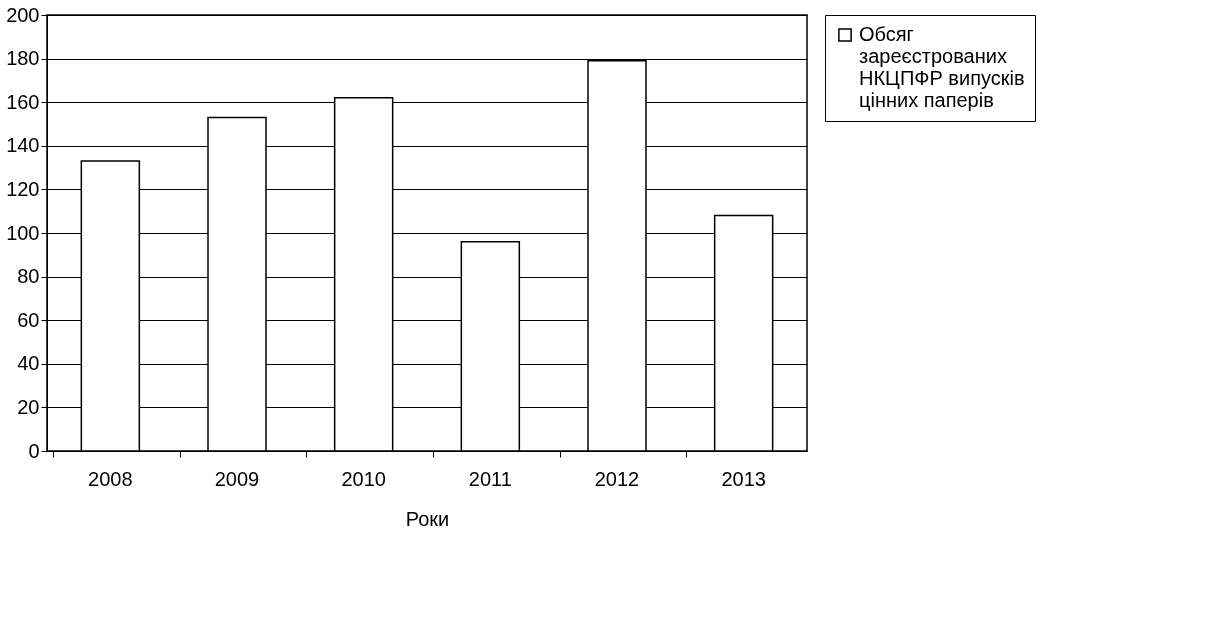  What do you see at coordinates (34, 450) in the screenshot?
I see `y-tick-label: 0` at bounding box center [34, 450].